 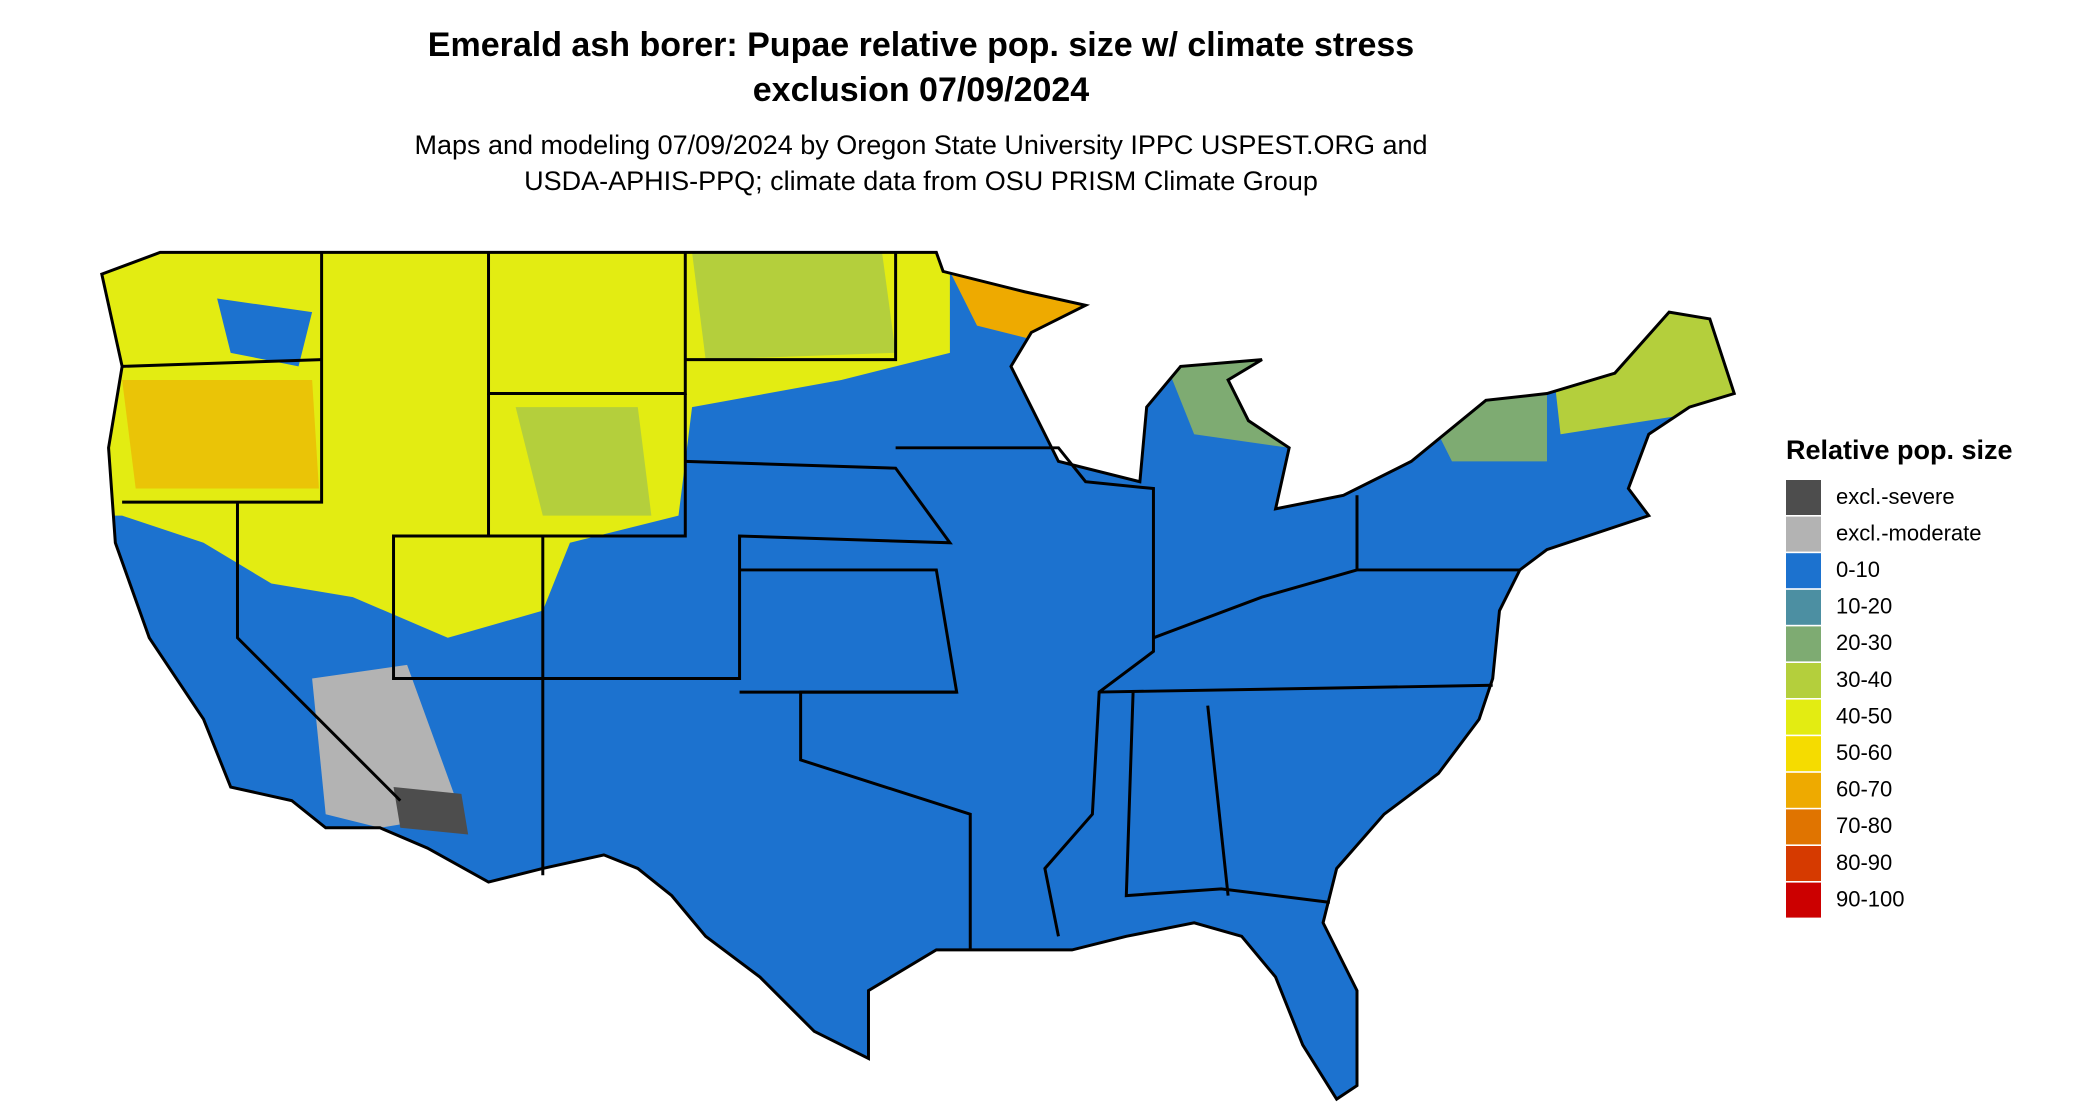 What do you see at coordinates (1909, 532) in the screenshot?
I see `legend-label: excl.-moderate` at bounding box center [1909, 532].